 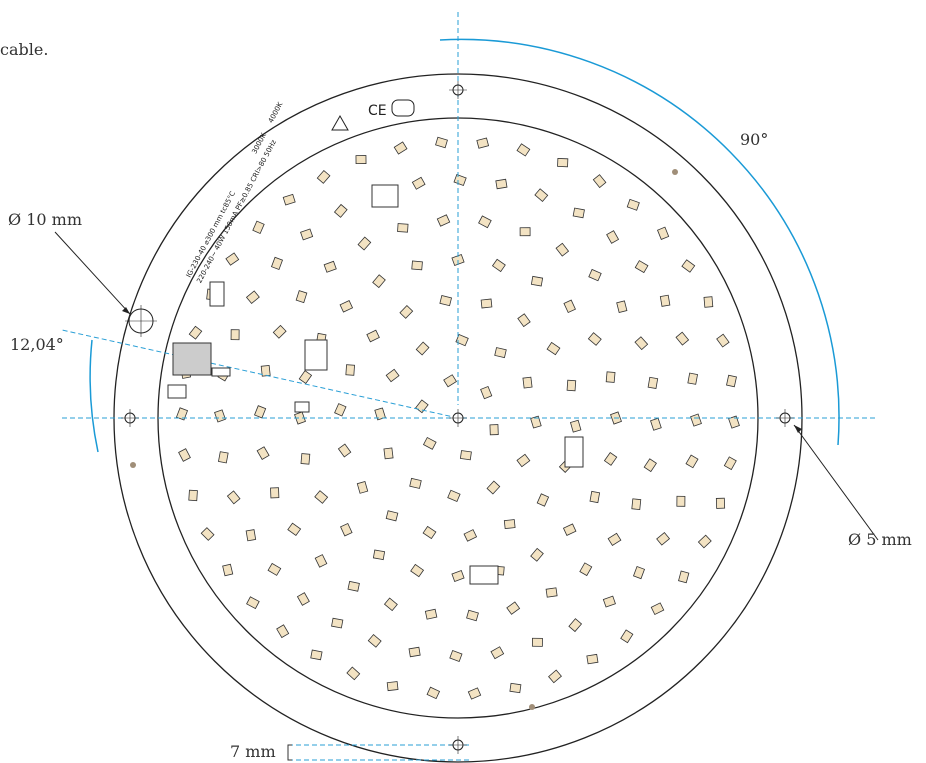 I want to click on dim-label: 7 mm, so click(x=253, y=751).